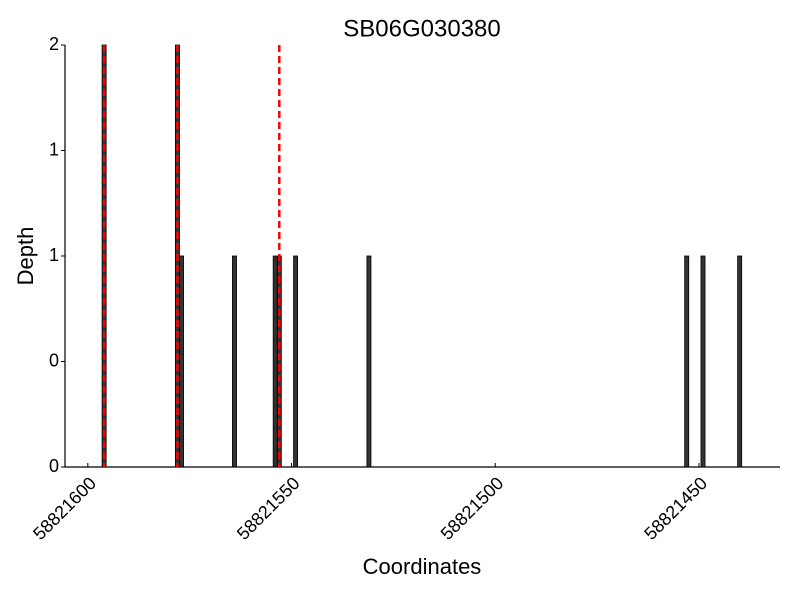 Image resolution: width=800 pixels, height=600 pixels. What do you see at coordinates (25, 256) in the screenshot?
I see `y-axis-label: Depth` at bounding box center [25, 256].